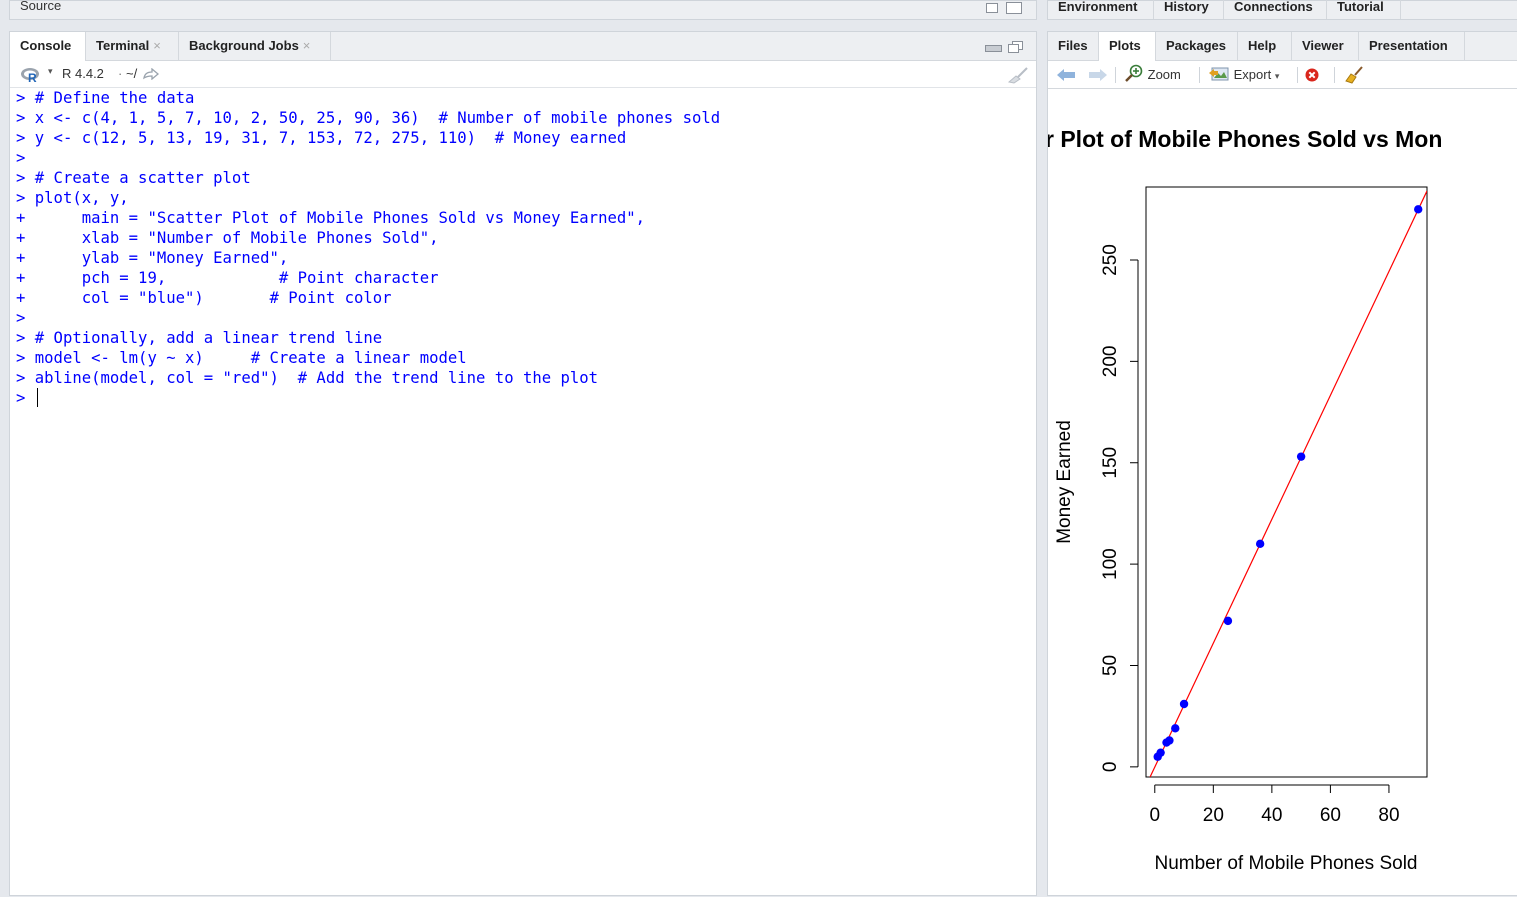  I want to click on tab-environment: Environment, so click(1101, 9).